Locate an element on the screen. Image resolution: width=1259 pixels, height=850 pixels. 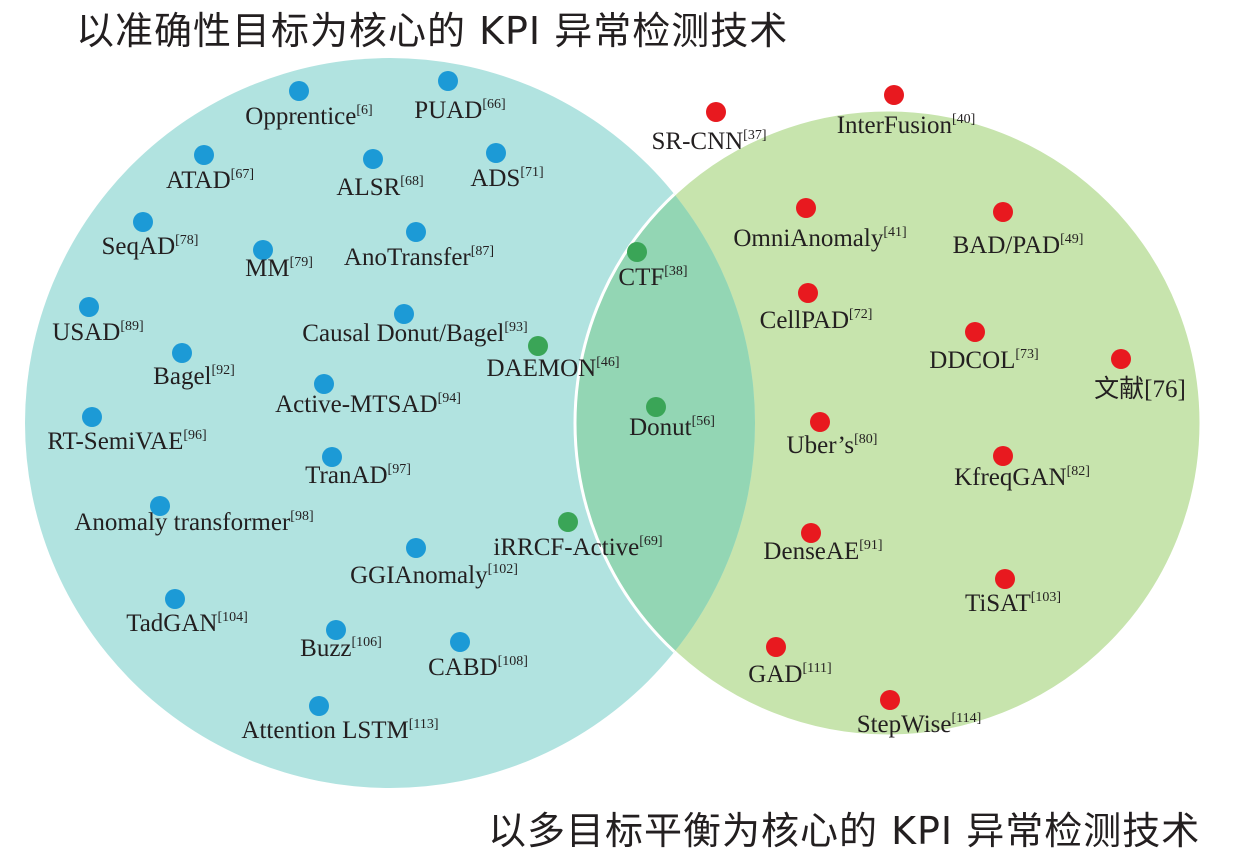
method-reference: [40] is located at coordinates (963, 119).